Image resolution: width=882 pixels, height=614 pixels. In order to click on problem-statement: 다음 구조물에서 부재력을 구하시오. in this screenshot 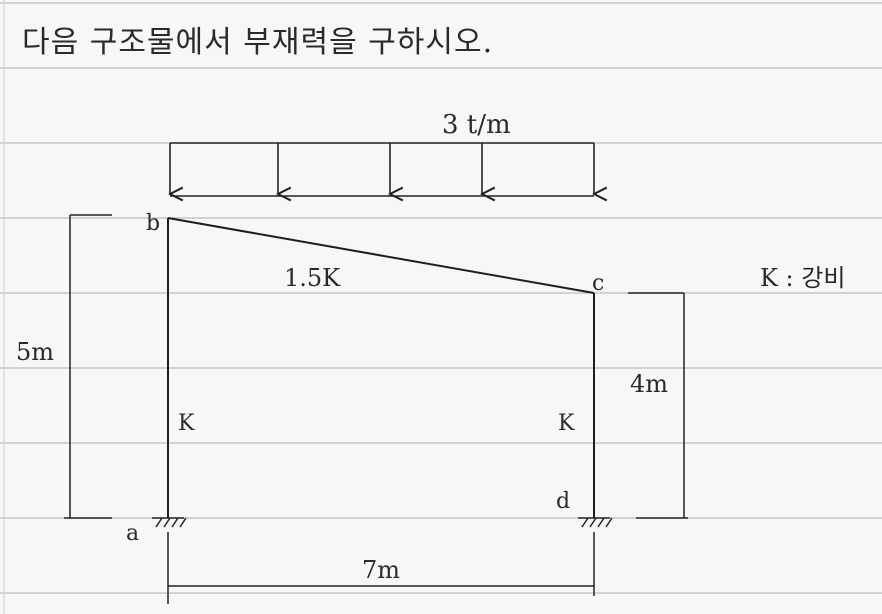, I will do `click(257, 42)`.